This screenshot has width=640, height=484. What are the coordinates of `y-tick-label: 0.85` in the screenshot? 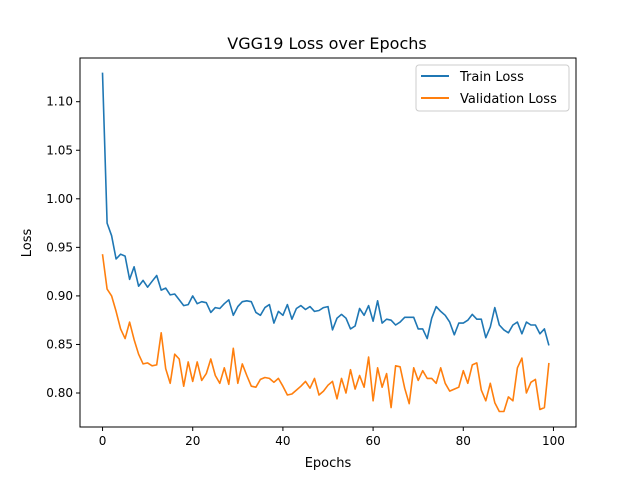 It's located at (59, 344).